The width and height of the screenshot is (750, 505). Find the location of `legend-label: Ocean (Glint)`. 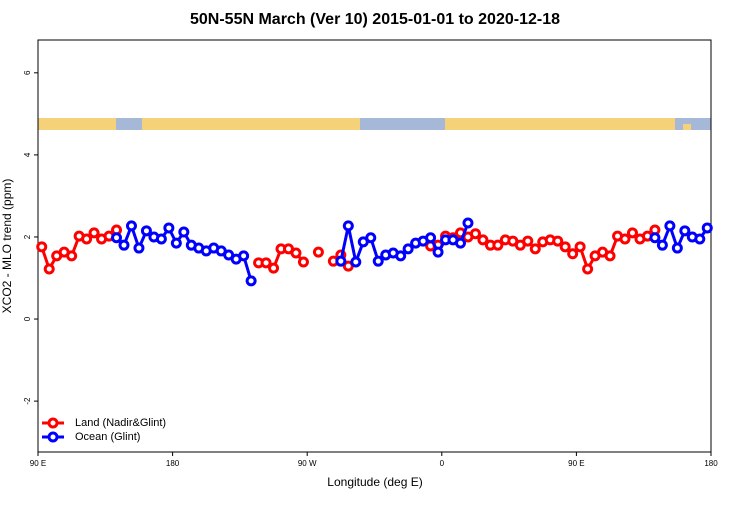

legend-label: Ocean (Glint) is located at coordinates (107, 437).